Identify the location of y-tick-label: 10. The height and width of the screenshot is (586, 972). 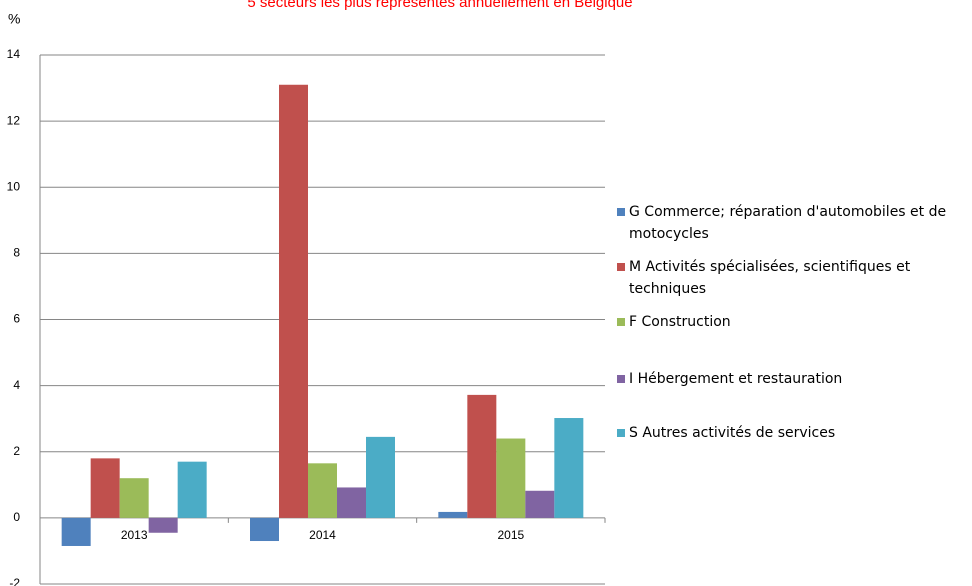
(14, 186).